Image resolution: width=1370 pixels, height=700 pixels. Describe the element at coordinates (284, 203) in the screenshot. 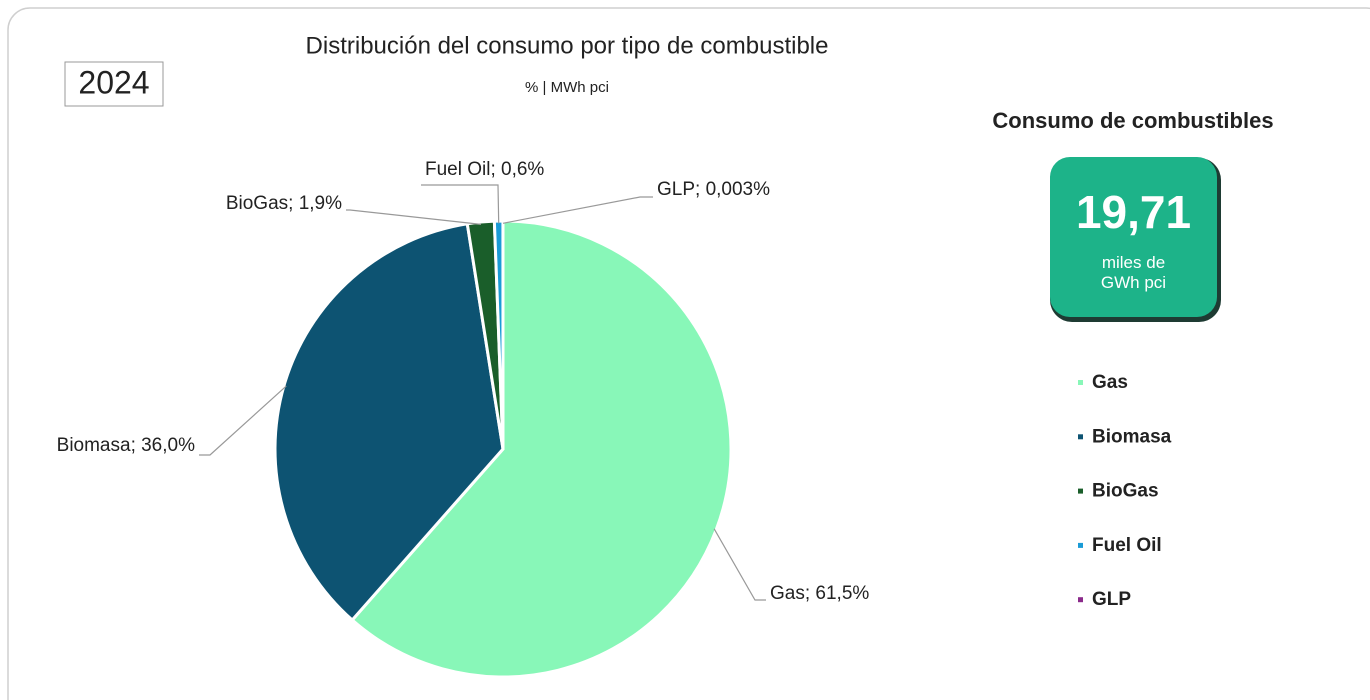

I see `data-label: BioGas; 1,9%` at that location.